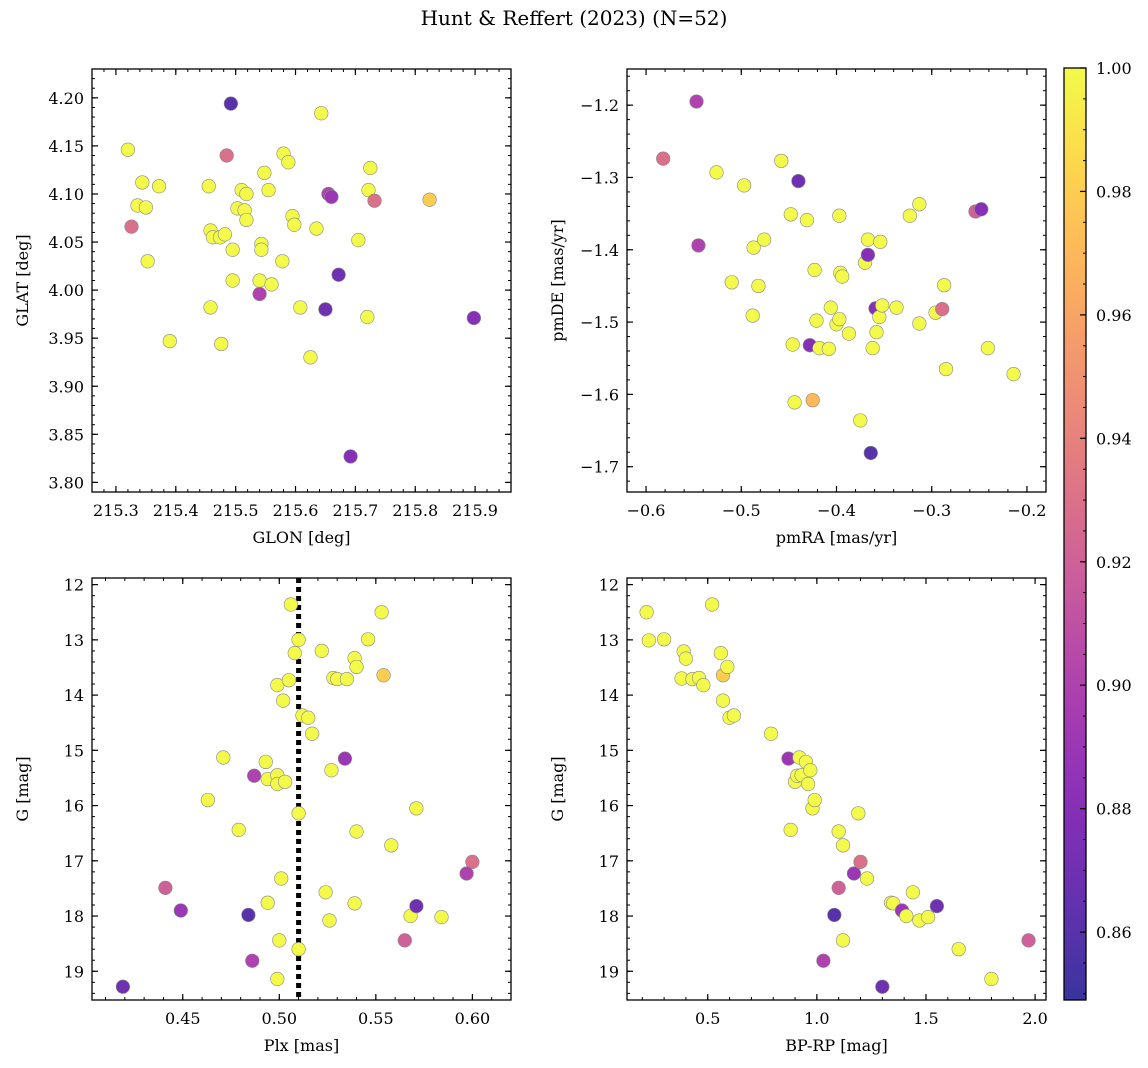 This screenshot has height=1068, width=1148. I want to click on x-tick-label: 0.5, so click(707, 1018).